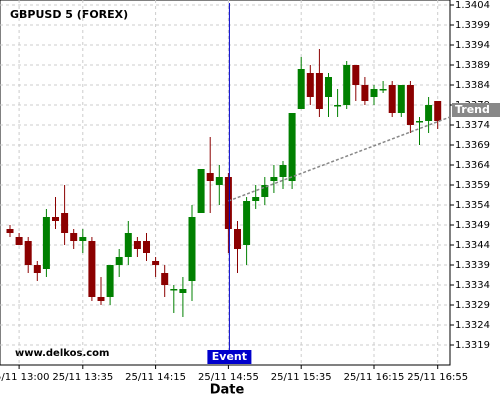  Describe the element at coordinates (472, 85) in the screenshot. I see `y-tick-label: 1.3384` at that location.